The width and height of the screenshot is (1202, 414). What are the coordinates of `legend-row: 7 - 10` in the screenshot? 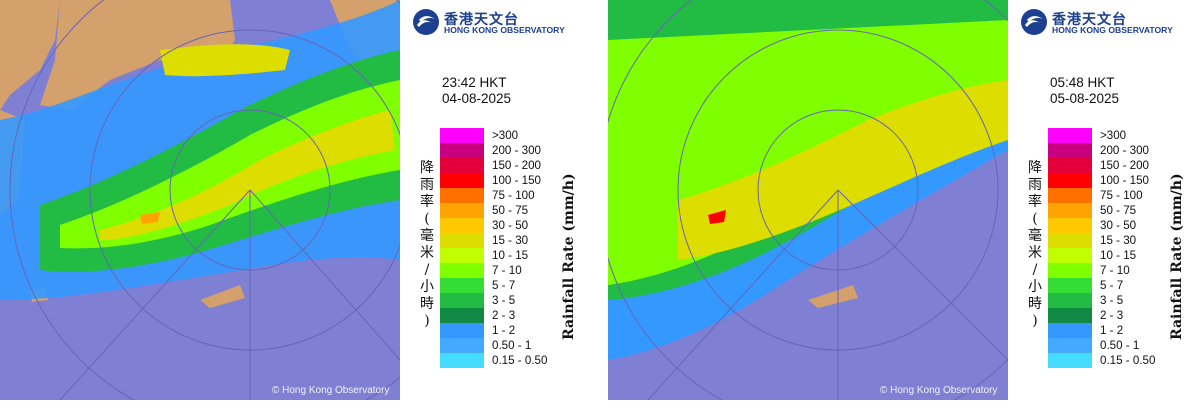 It's located at (500, 270).